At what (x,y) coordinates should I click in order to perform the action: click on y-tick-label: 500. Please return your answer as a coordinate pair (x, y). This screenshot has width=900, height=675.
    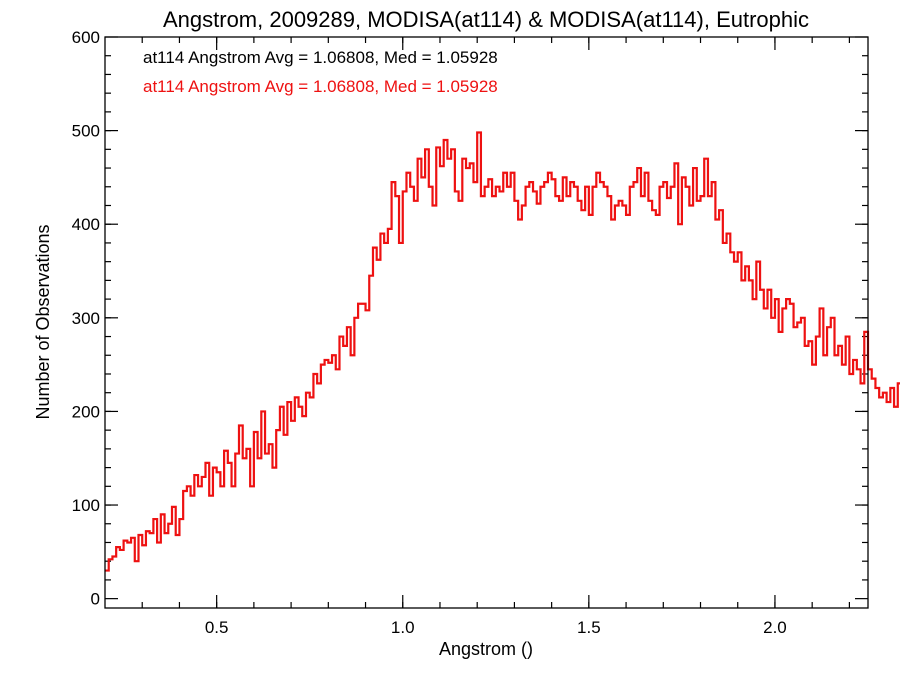
    Looking at the image, I should click on (86, 131).